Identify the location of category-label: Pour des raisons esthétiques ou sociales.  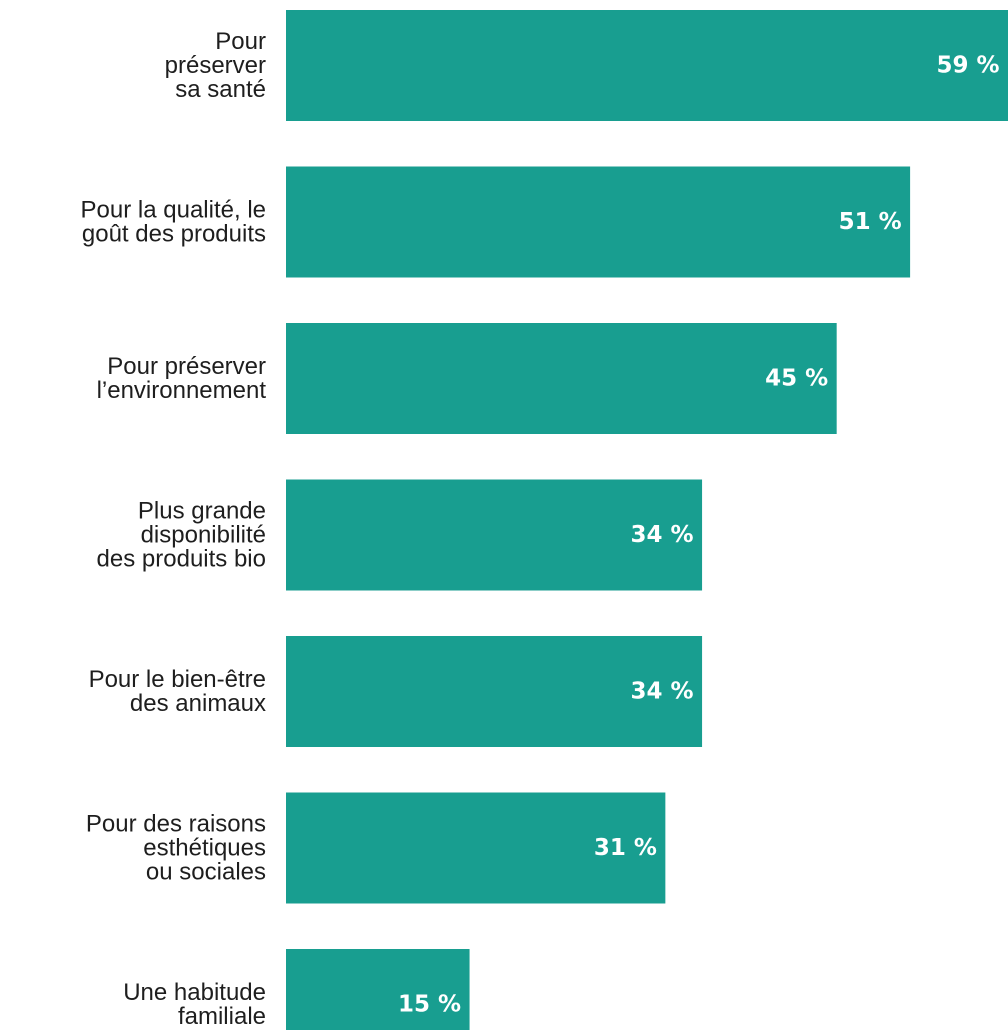
(176, 848).